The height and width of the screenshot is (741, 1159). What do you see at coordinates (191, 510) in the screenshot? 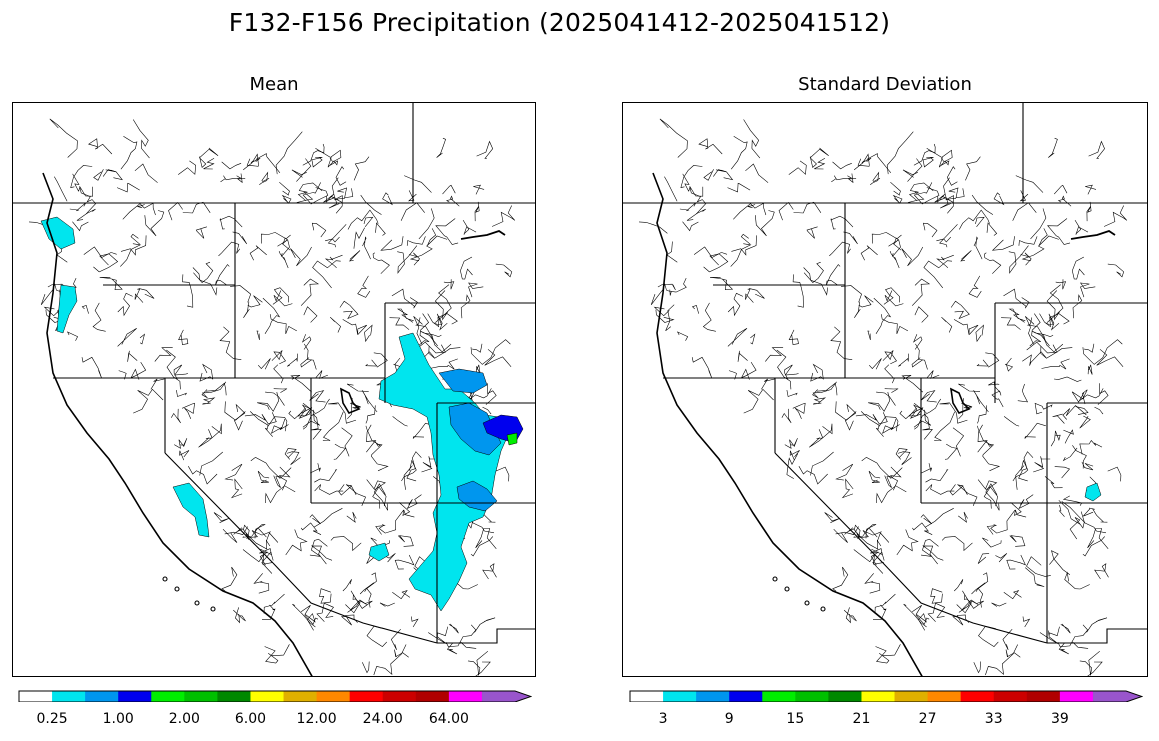
I see `precip-region-sierra` at bounding box center [191, 510].